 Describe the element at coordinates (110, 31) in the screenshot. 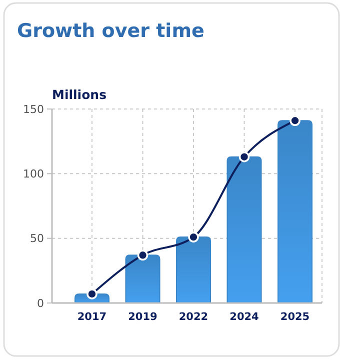

I see `chart-title: Growth over time` at that location.